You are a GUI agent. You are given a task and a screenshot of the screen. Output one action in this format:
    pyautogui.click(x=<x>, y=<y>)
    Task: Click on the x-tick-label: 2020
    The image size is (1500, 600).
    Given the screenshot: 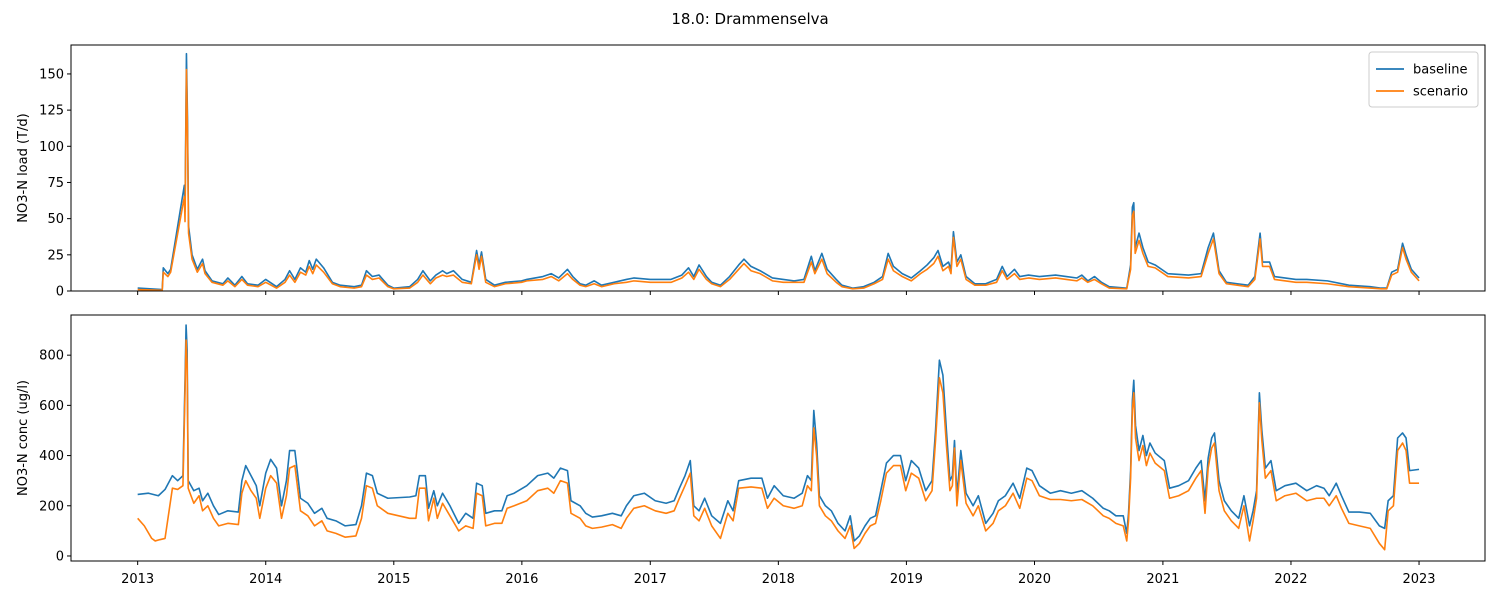 What is the action you would take?
    pyautogui.click(x=1034, y=579)
    